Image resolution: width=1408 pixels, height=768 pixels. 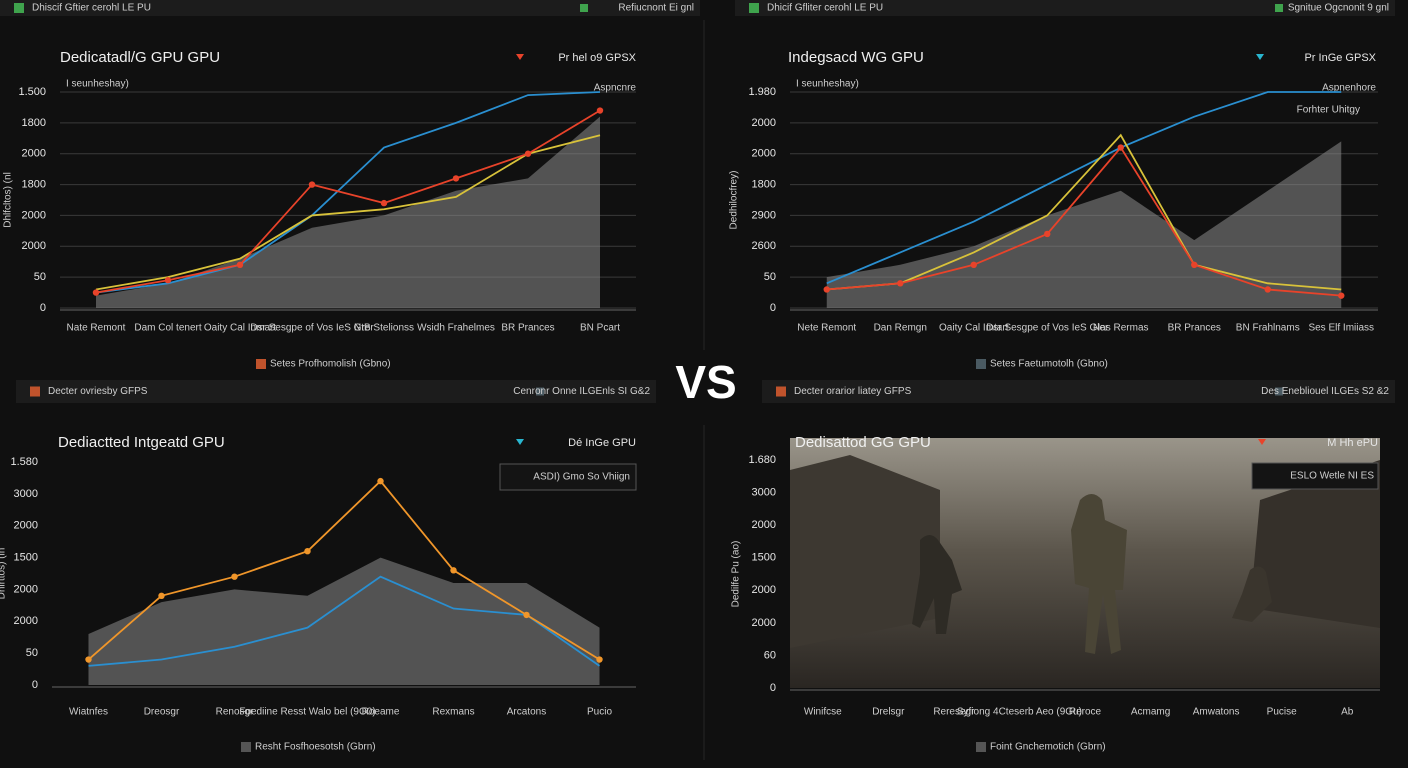 I want to click on x-tick-label: Reroce, so click(x=1085, y=712).